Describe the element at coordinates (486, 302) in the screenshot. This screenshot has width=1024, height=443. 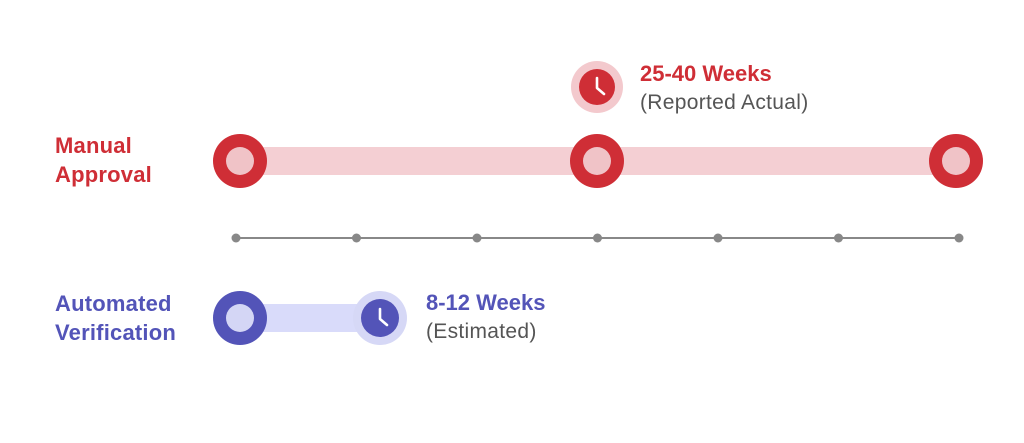
I see `automated-duration-title: 8-12 Weeks` at that location.